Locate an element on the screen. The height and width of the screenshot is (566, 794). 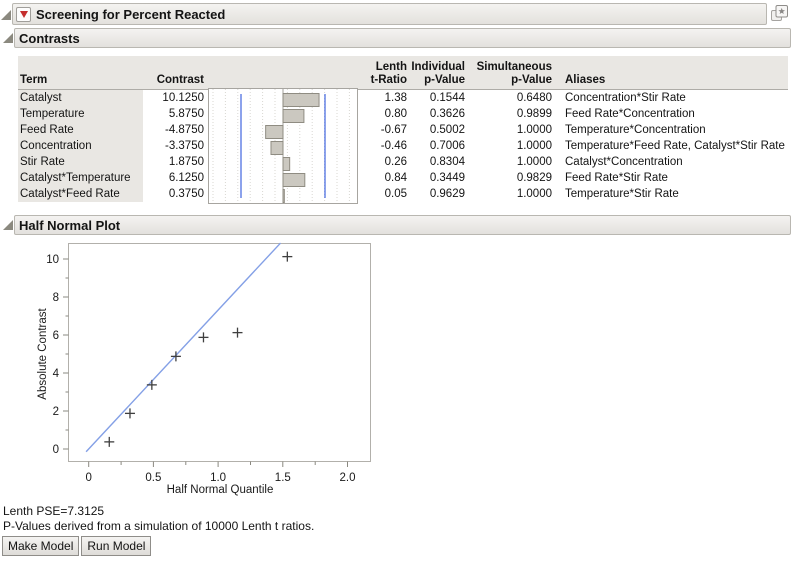
scatter-points is located at coordinates (189, 347).